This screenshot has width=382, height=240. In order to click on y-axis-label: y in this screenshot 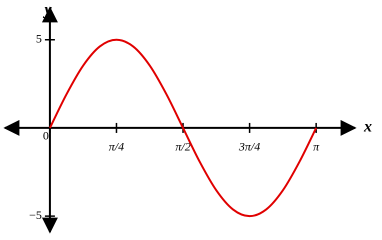, I will do `click(47, 10)`.